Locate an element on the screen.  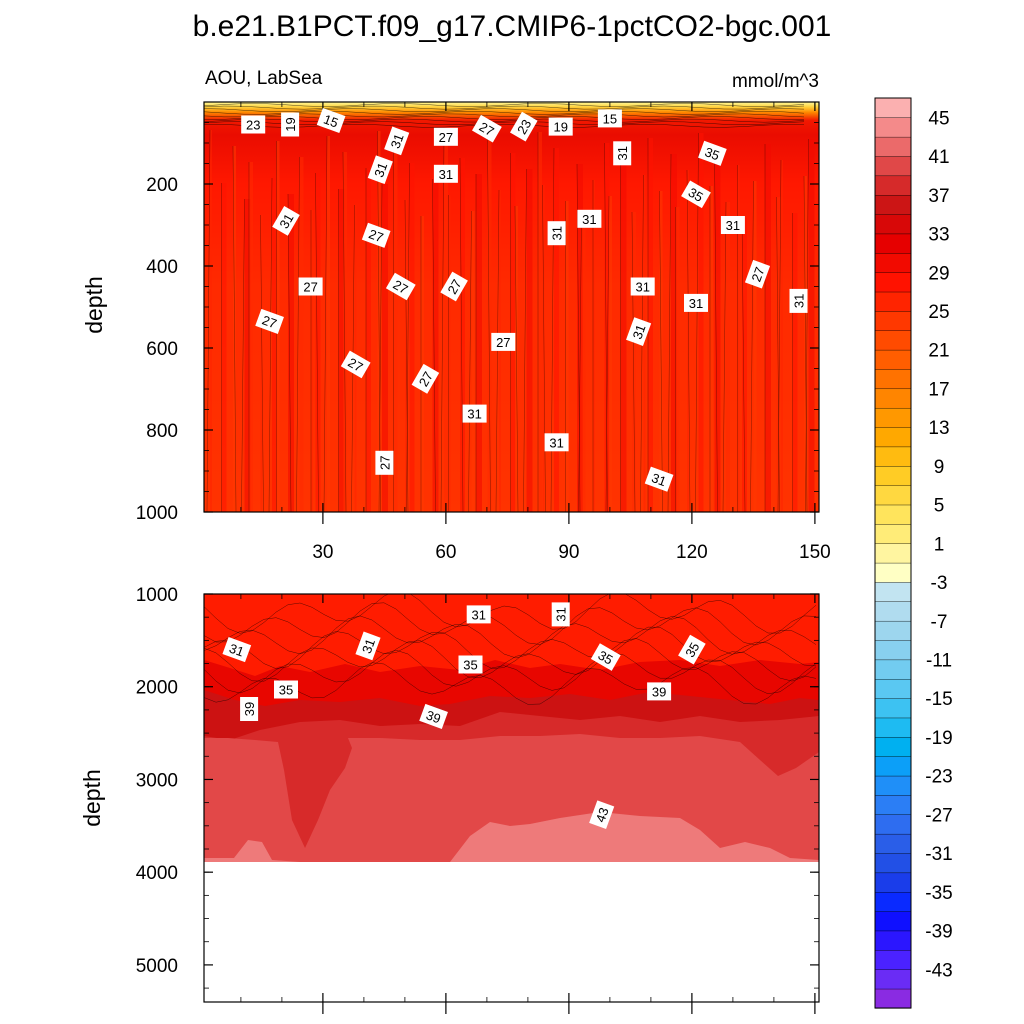
colorbar-label: -11 is located at coordinates (939, 661).